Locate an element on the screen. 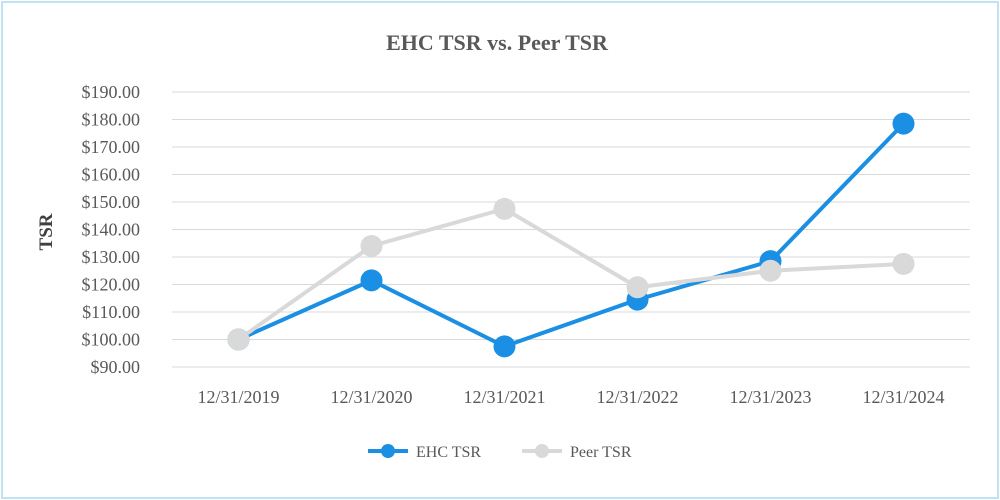 This screenshot has width=1000, height=500. x-tick-label: 12/31/2024 is located at coordinates (903, 397).